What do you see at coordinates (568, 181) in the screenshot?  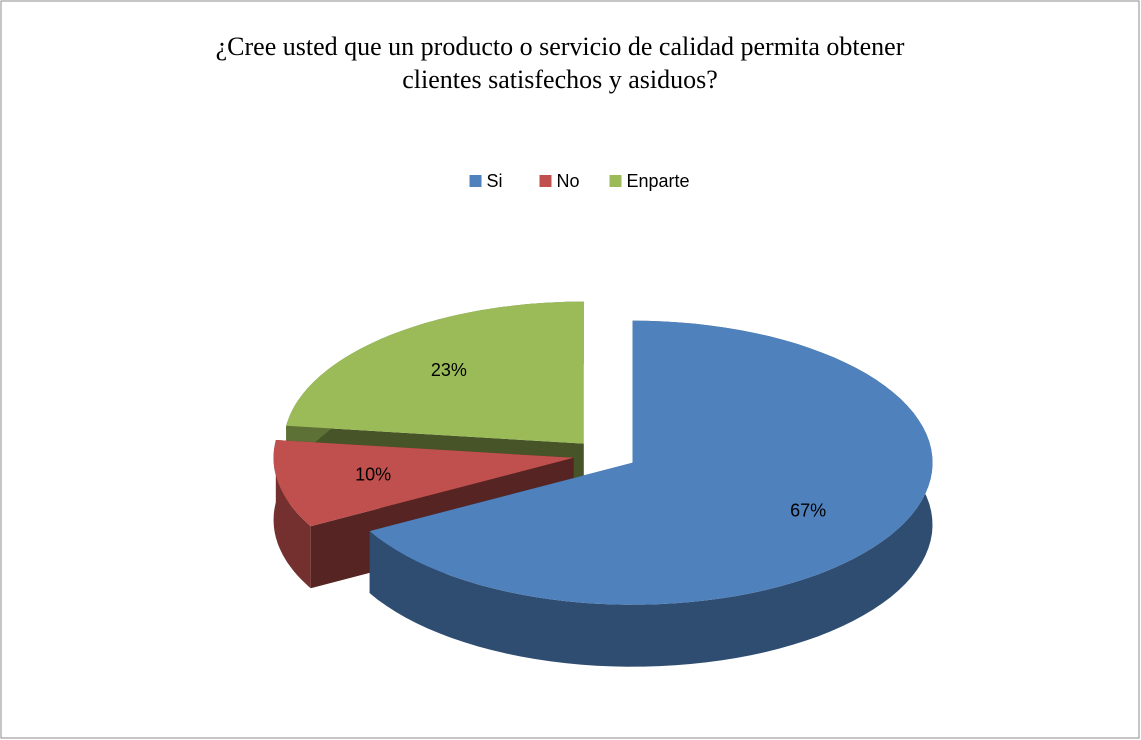 I see `legend-label: No` at bounding box center [568, 181].